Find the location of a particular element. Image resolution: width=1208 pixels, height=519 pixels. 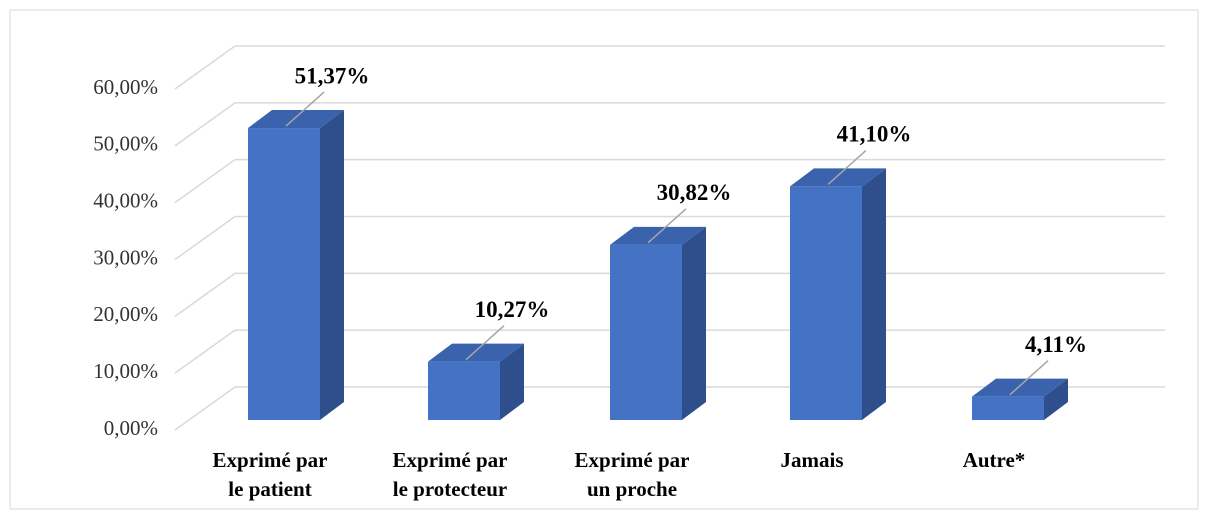

y-tick-label: 60,00% is located at coordinates (125, 87).